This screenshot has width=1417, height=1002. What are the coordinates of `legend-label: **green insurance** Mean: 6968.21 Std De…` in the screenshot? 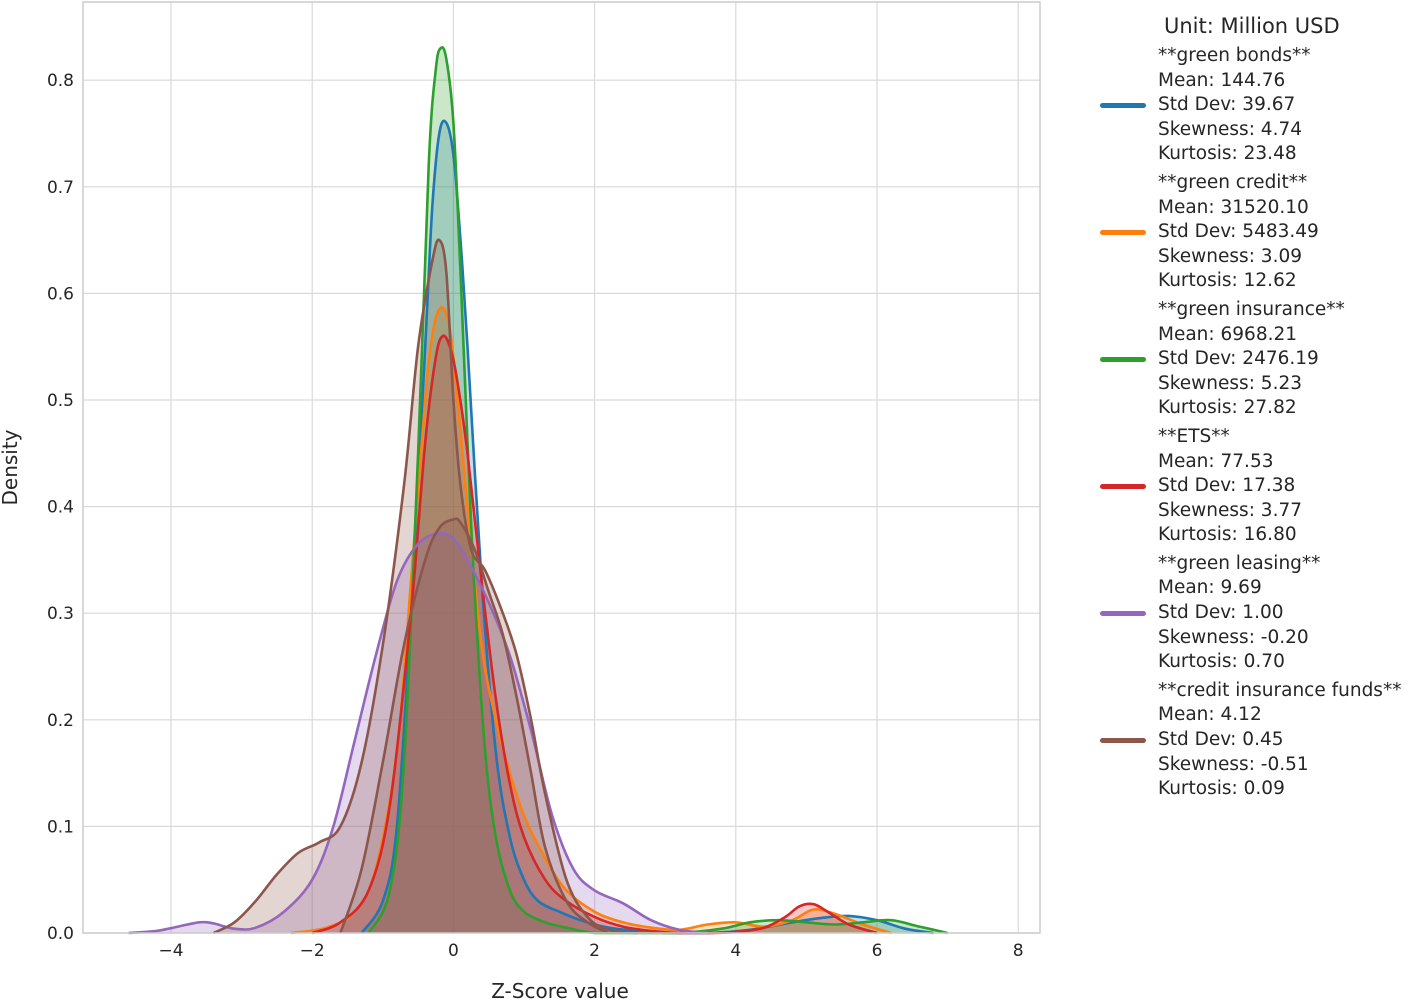 It's located at (1251, 358).